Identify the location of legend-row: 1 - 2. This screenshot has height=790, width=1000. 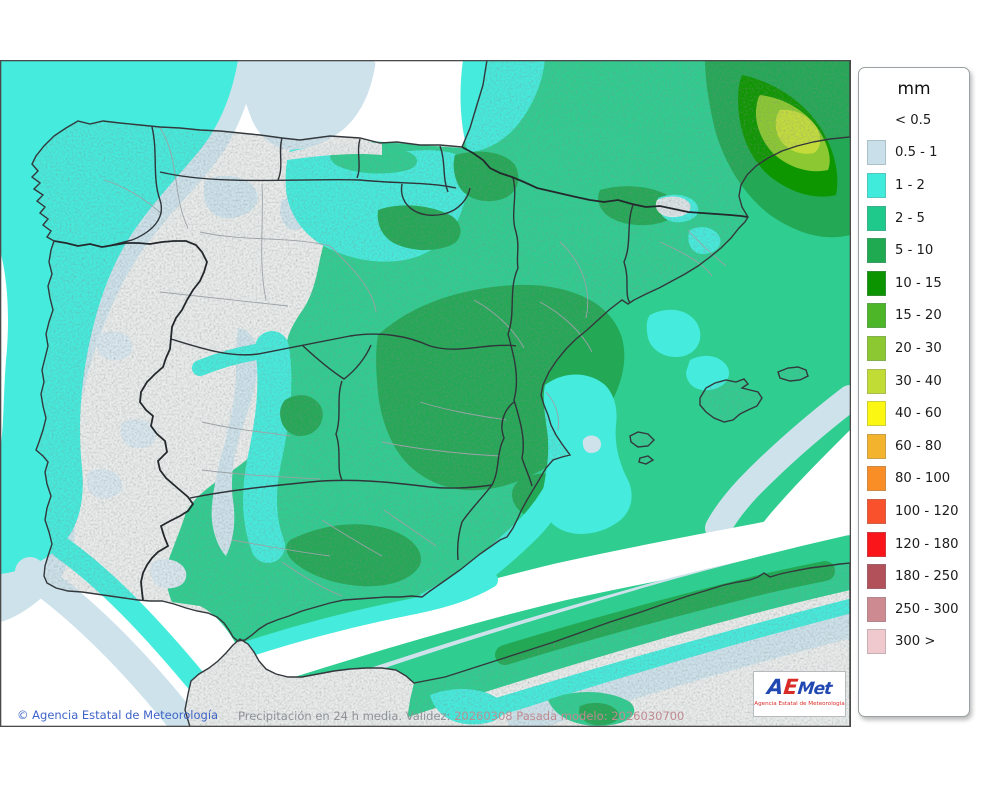
(914, 185).